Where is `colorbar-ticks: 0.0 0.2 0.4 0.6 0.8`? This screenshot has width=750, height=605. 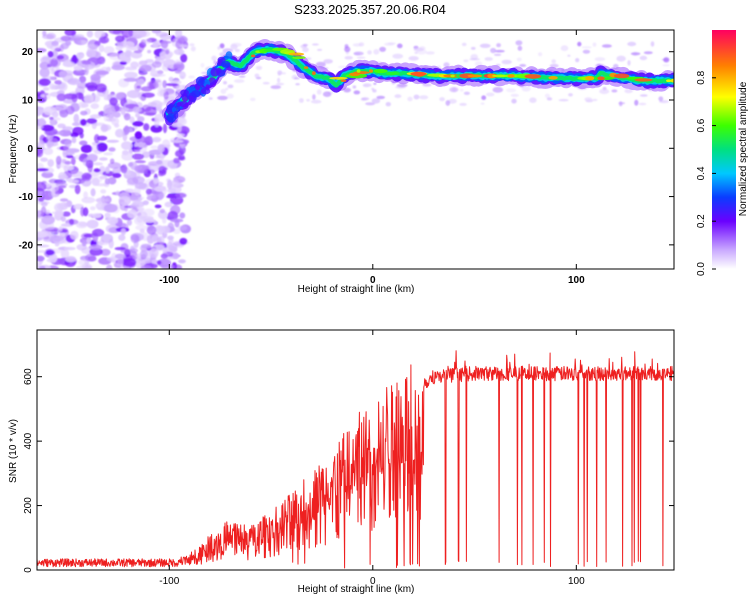
colorbar-ticks: 0.0 0.2 0.4 0.6 0.8 is located at coordinates (706, 173).